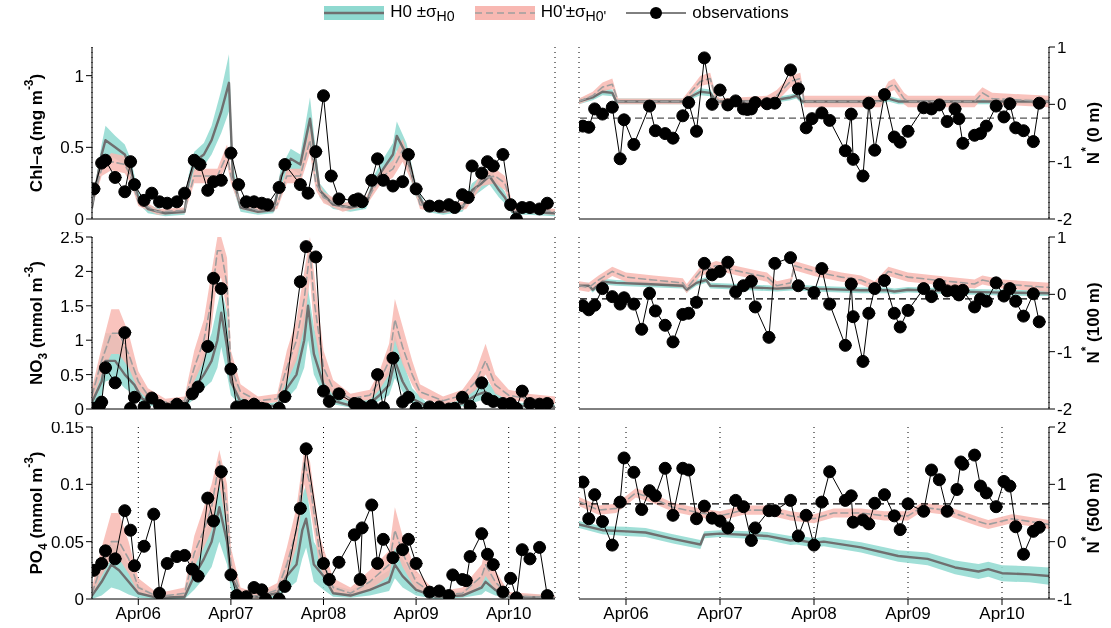 This screenshot has width=1111, height=628. Describe the element at coordinates (740, 13) in the screenshot. I see `legend-label: observations` at that location.